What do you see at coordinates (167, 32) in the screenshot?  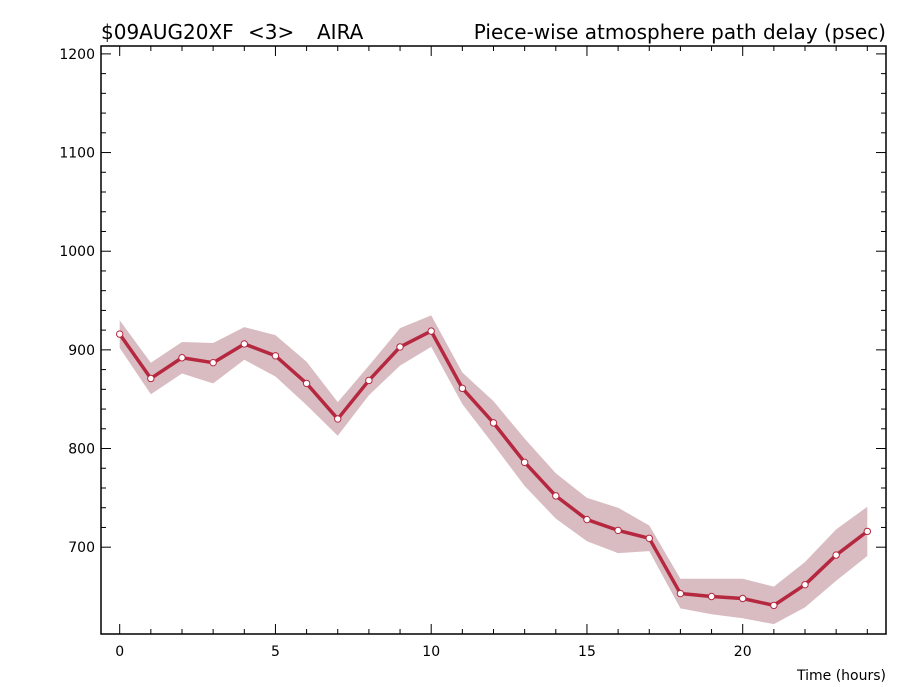 I see `experiment-label: $09AUG20XF` at bounding box center [167, 32].